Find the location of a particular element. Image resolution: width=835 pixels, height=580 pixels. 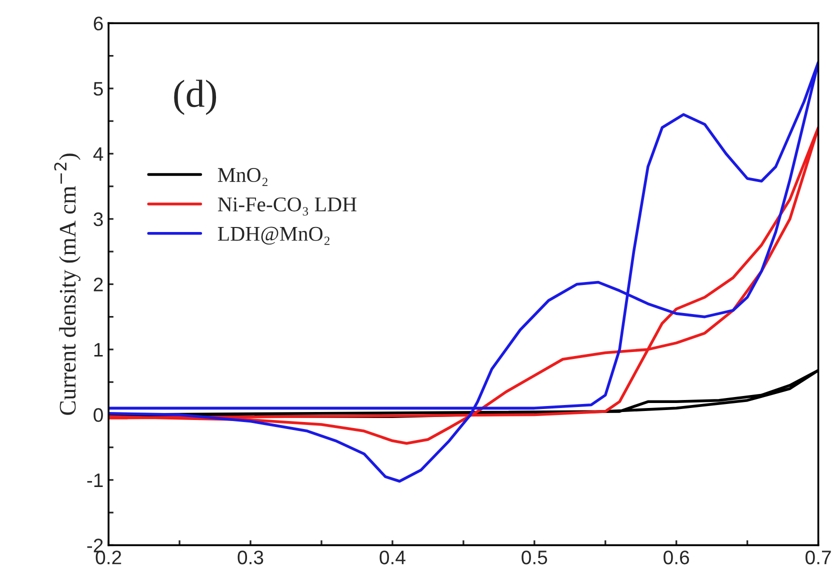

x-tick-label: 0.2 is located at coordinates (109, 557).